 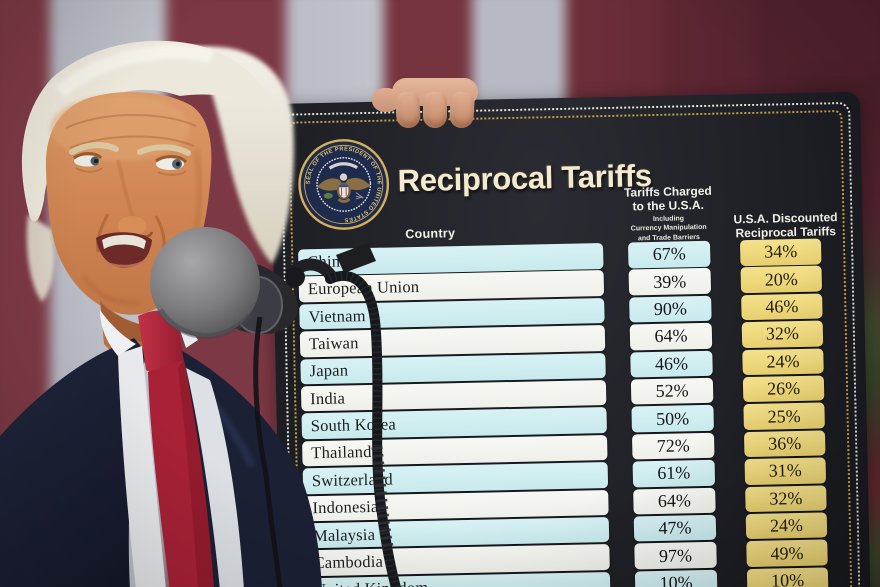 What do you see at coordinates (73, 462) in the screenshot?
I see `trump-suit-left` at bounding box center [73, 462].